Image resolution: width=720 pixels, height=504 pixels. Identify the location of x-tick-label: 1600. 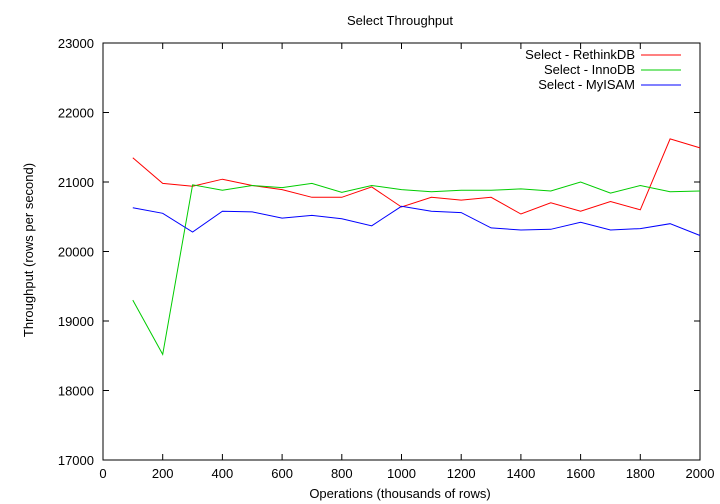
(580, 473).